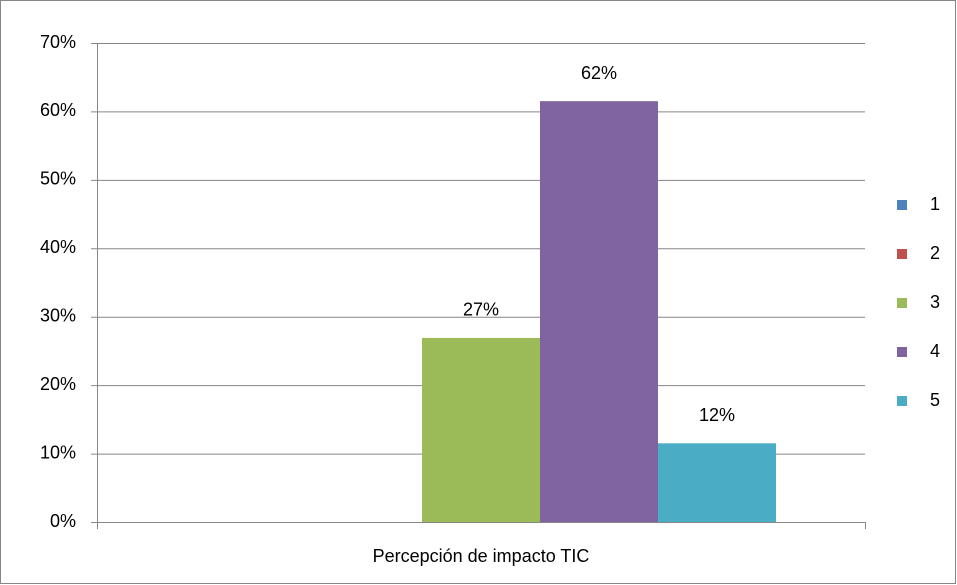 The height and width of the screenshot is (585, 957). Describe the element at coordinates (935, 400) in the screenshot. I see `legend-label: 5` at that location.